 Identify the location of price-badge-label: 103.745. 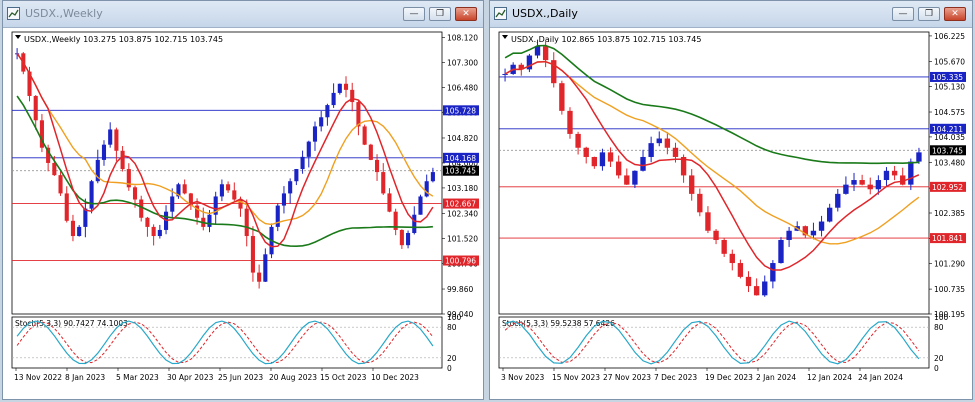
(947, 150).